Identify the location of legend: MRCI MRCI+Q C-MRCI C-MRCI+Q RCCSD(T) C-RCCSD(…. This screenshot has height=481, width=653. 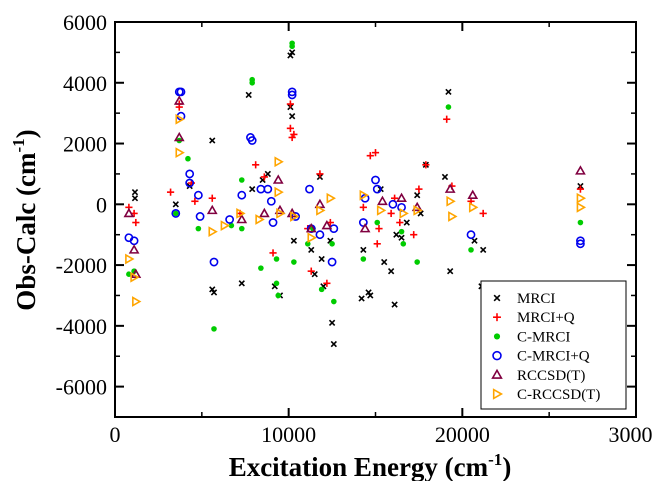
(553, 345).